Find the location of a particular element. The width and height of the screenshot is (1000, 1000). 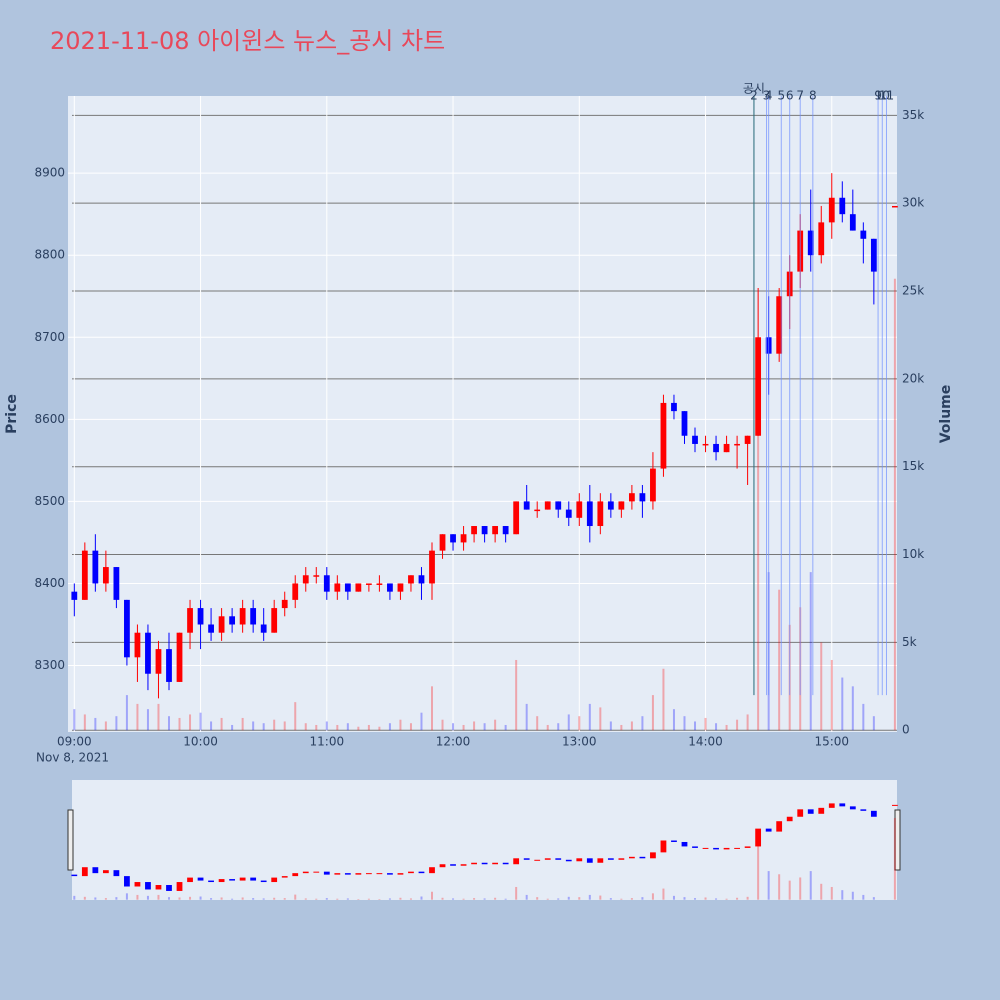

range-handle-right is located at coordinates (897, 840).